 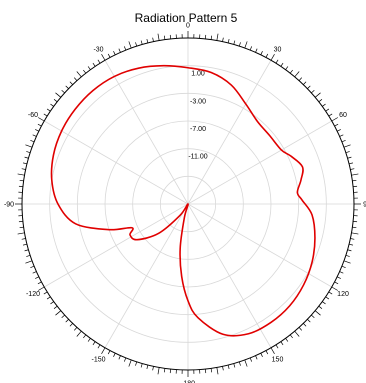 What do you see at coordinates (188, 382) in the screenshot?
I see `angle-label: -180` at bounding box center [188, 382].